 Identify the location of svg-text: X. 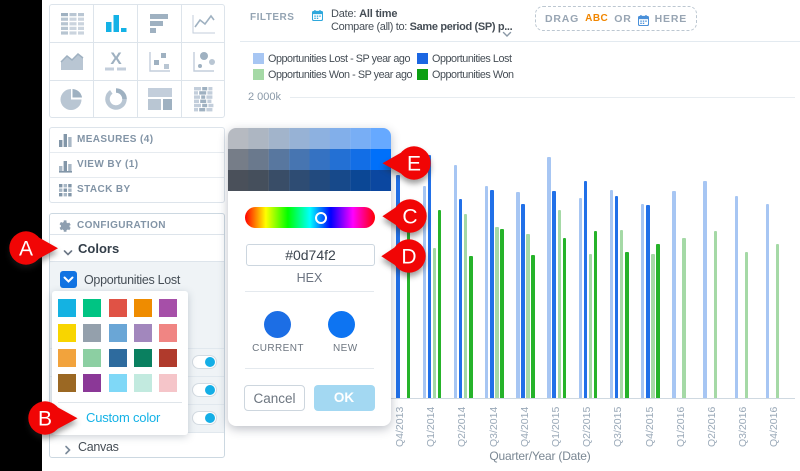
(116, 58).